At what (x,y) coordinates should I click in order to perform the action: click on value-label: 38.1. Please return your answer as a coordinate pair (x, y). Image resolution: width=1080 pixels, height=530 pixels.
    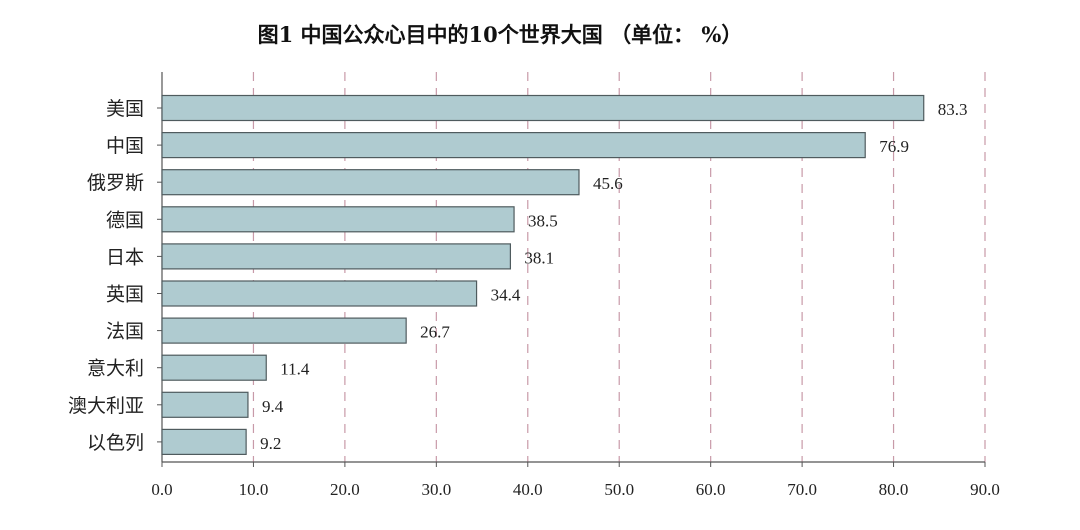
    Looking at the image, I should click on (539, 257).